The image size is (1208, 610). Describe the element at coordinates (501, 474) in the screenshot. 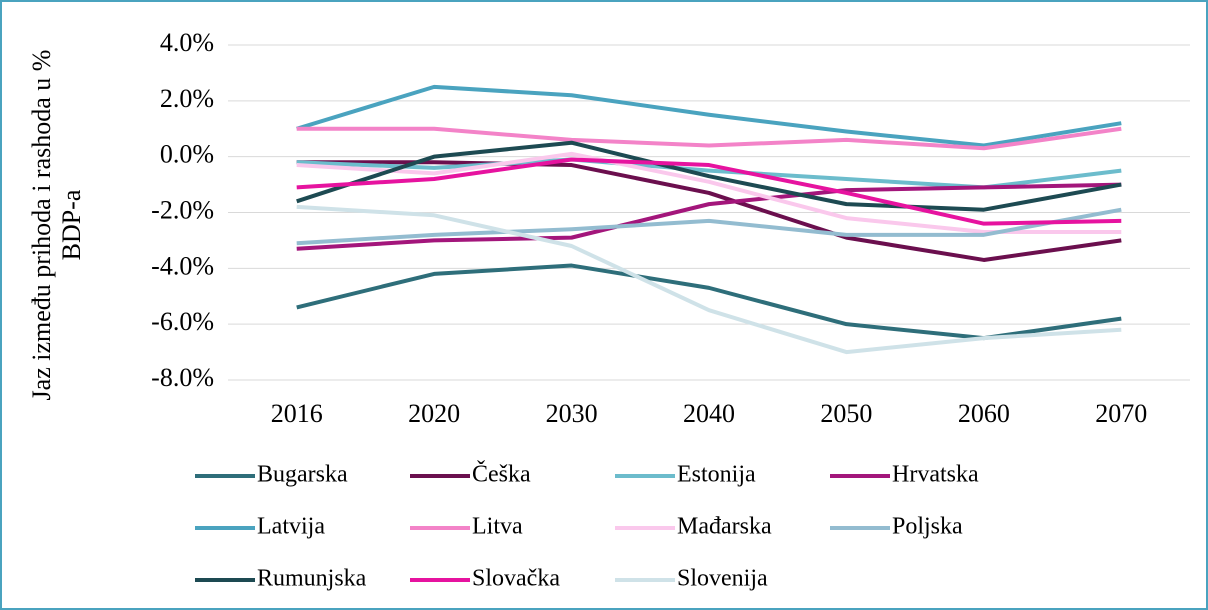

I see `legend-label: Češka` at that location.